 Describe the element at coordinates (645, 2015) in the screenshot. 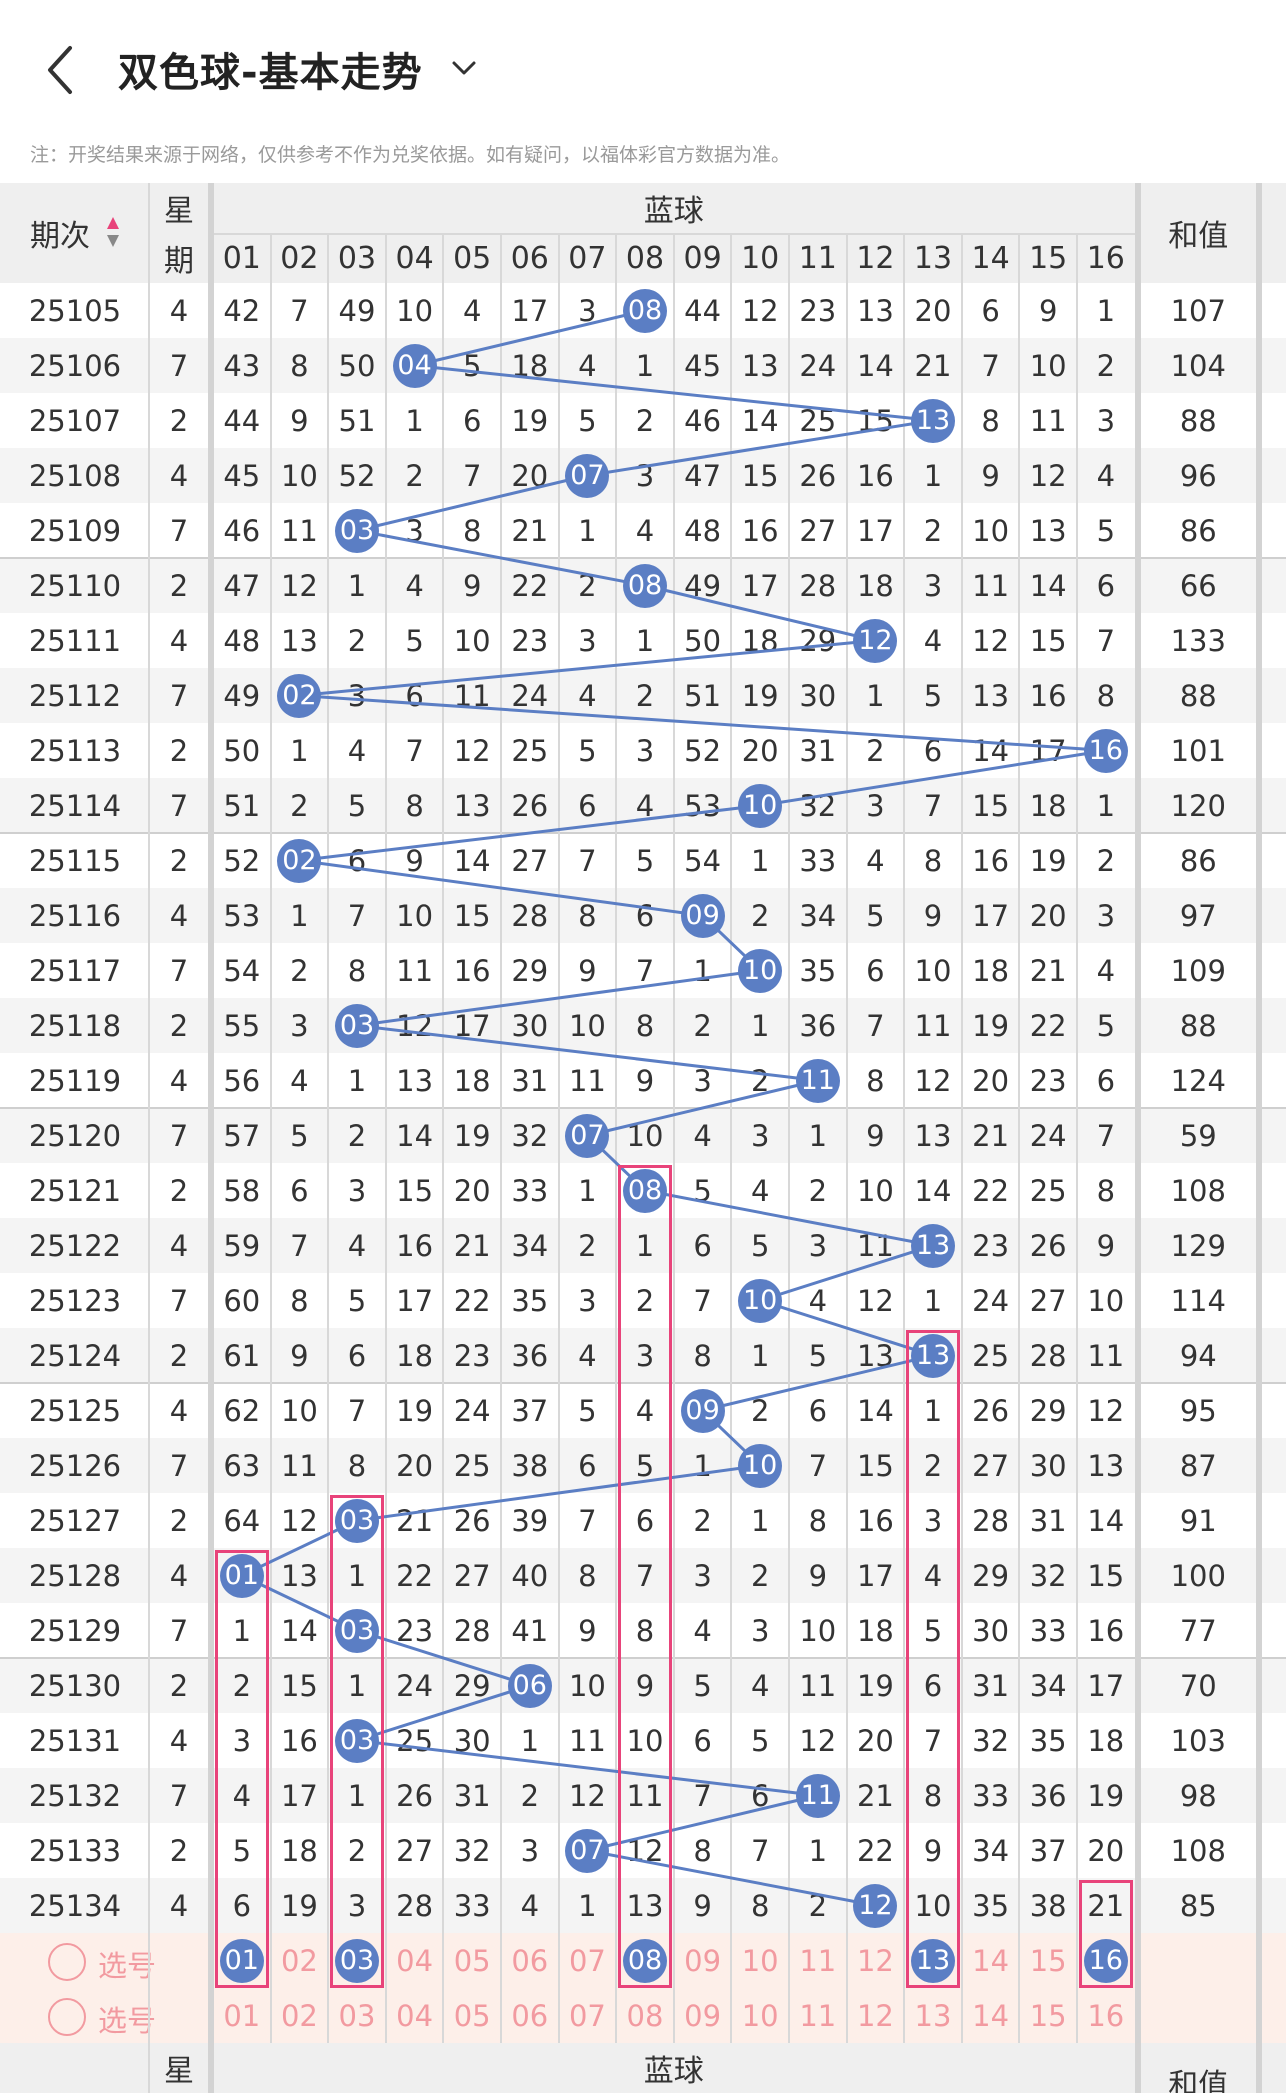

I see `pick-number: 08` at that location.